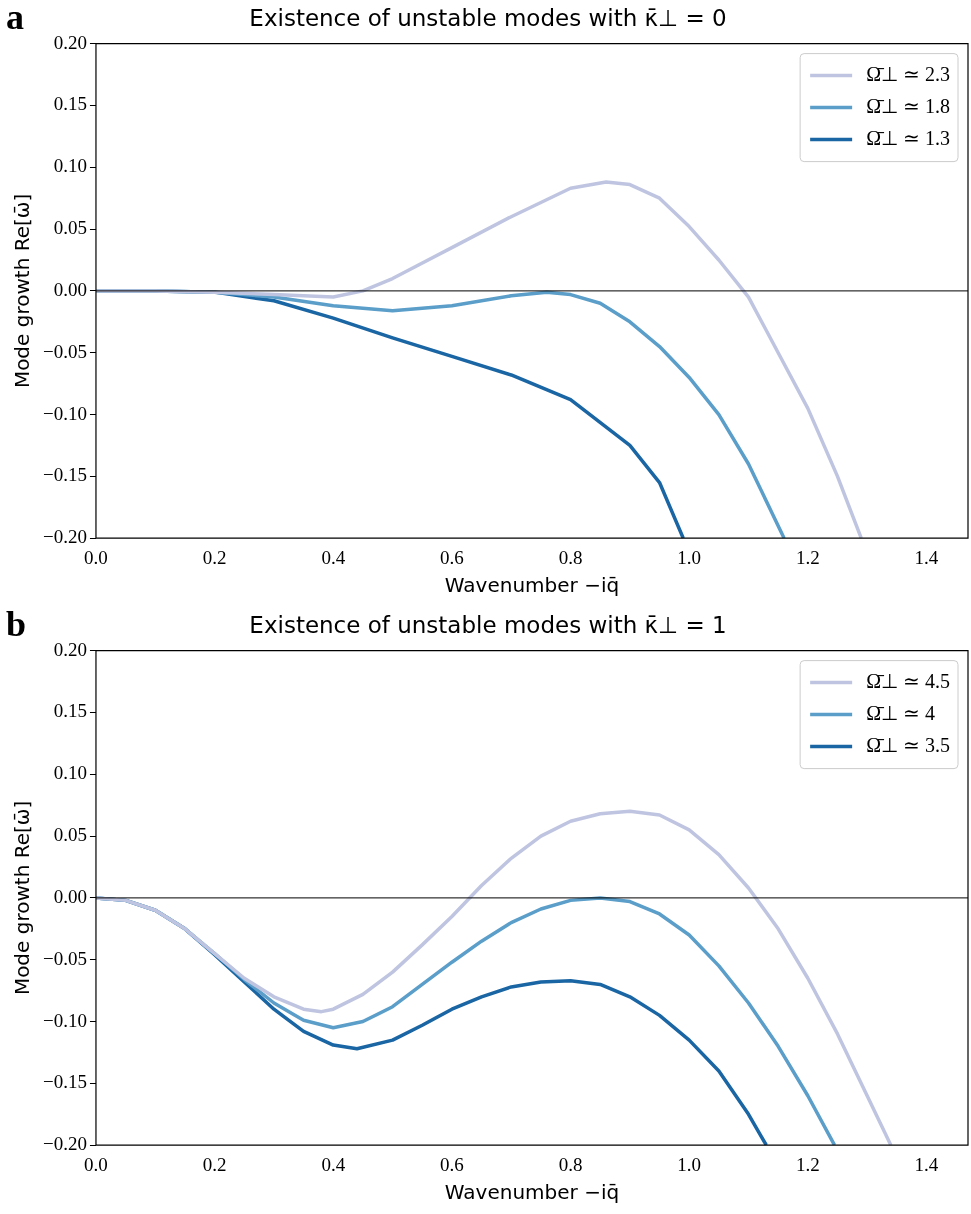  What do you see at coordinates (15, 19) in the screenshot?
I see `text: a` at bounding box center [15, 19].